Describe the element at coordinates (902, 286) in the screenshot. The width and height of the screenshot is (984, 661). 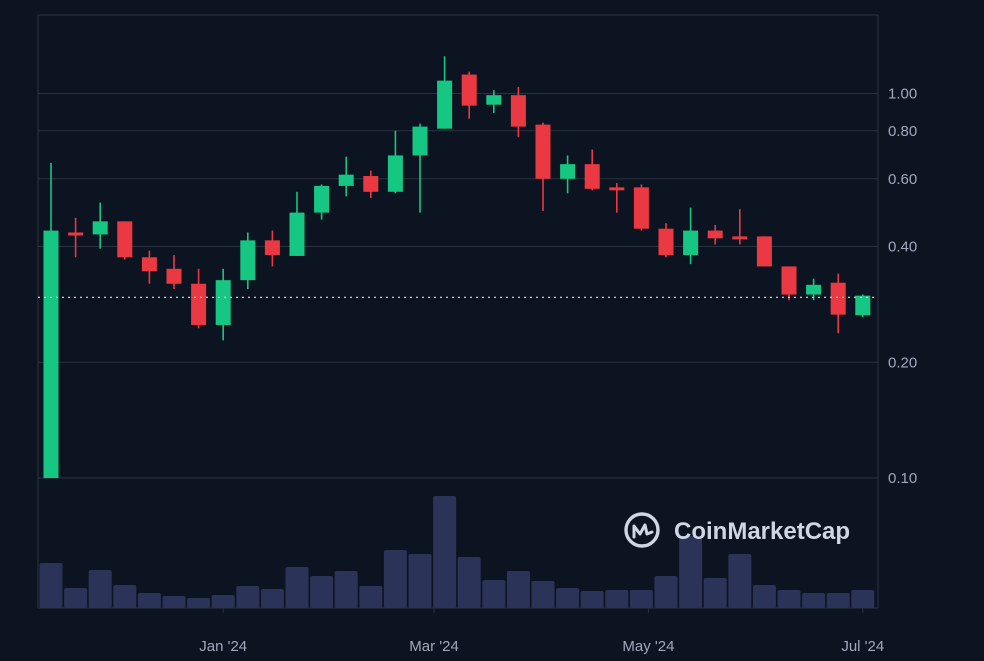
I see `y-axis-labels: 1.00 0.80 0.60 0.40 0.20 0.10` at that location.